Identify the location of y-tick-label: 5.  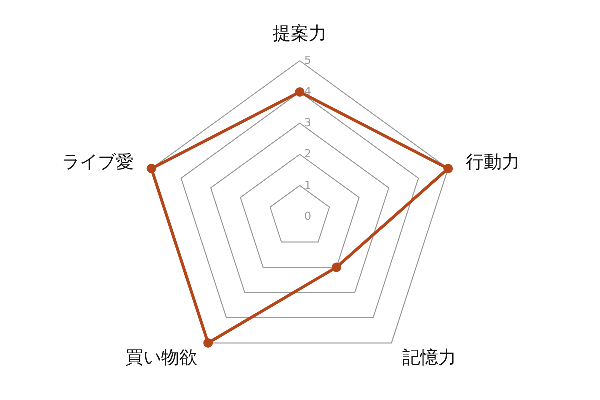
(308, 60).